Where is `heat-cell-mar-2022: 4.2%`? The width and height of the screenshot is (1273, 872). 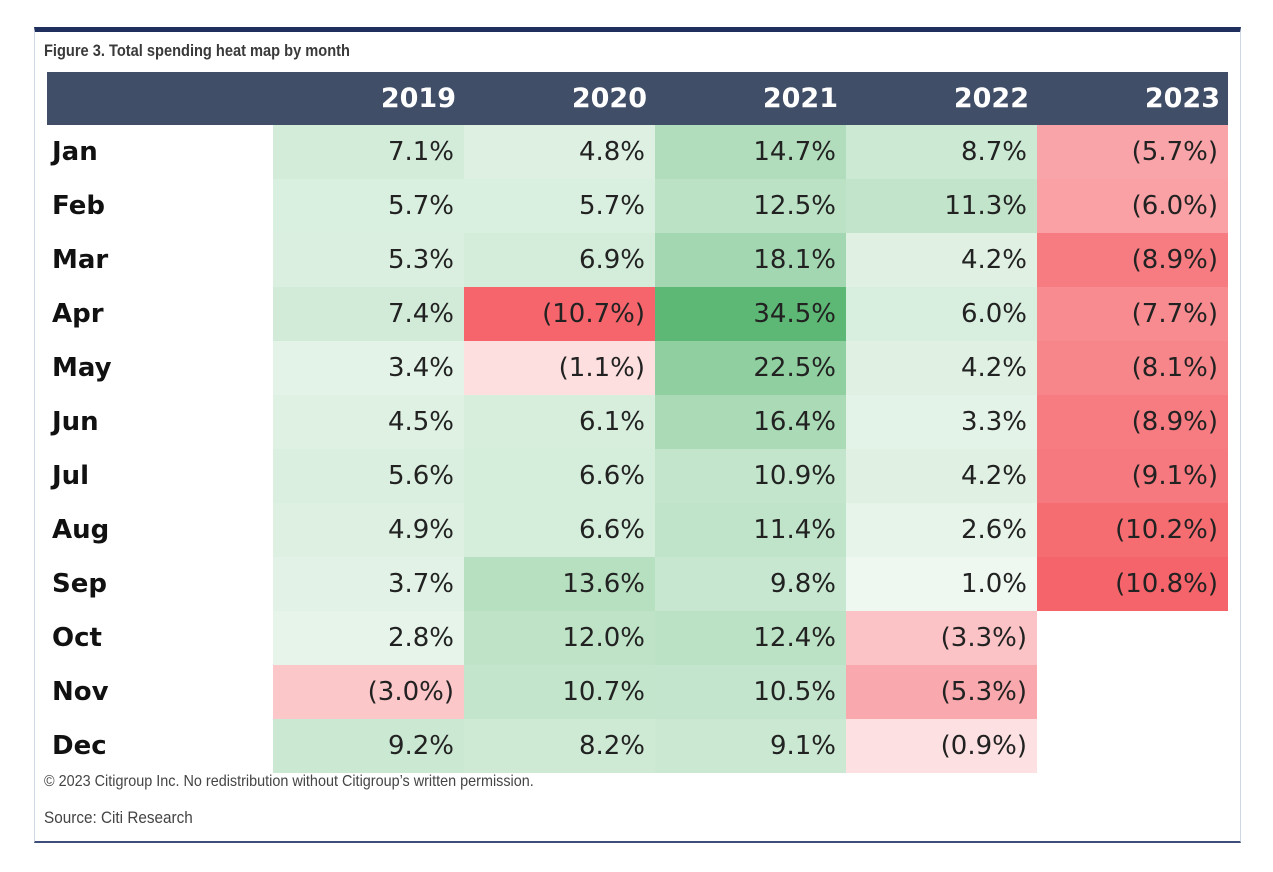 heat-cell-mar-2022: 4.2% is located at coordinates (941, 260).